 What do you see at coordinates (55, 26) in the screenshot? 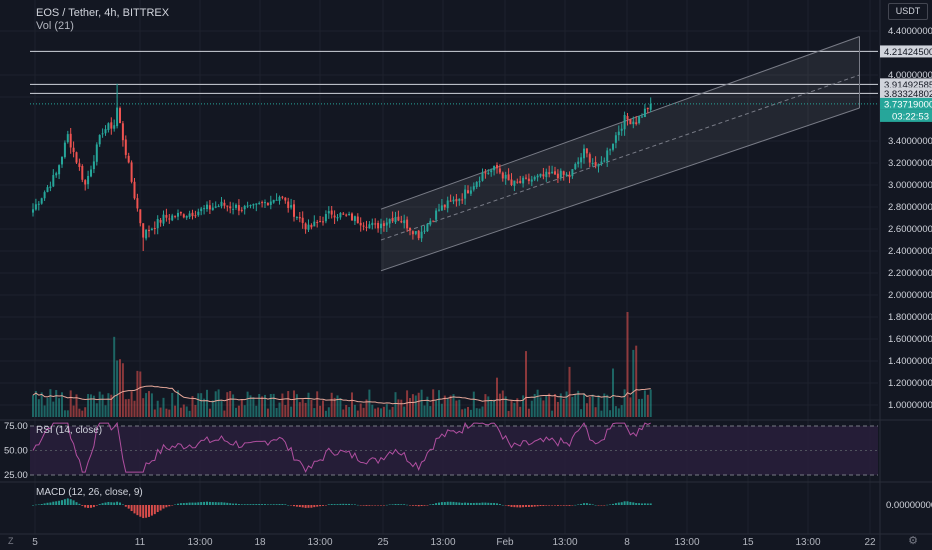
I see `volume-legend: Vol (21)` at bounding box center [55, 26].